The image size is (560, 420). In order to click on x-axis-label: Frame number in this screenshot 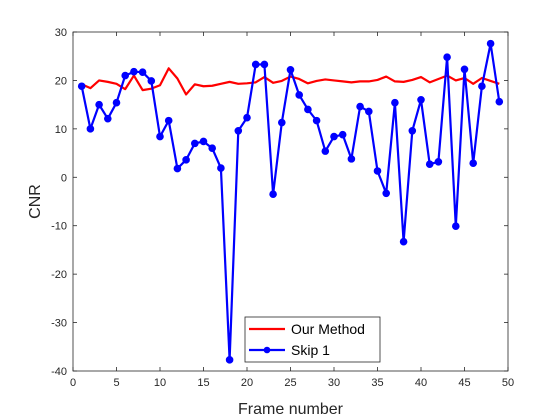, I will do `click(291, 409)`.